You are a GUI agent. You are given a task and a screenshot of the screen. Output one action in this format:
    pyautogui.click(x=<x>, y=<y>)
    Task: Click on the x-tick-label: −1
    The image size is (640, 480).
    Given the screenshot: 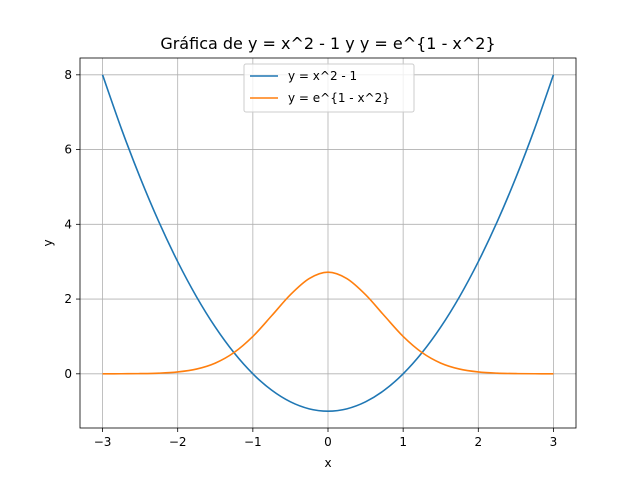 What is the action you would take?
    pyautogui.click(x=253, y=442)
    